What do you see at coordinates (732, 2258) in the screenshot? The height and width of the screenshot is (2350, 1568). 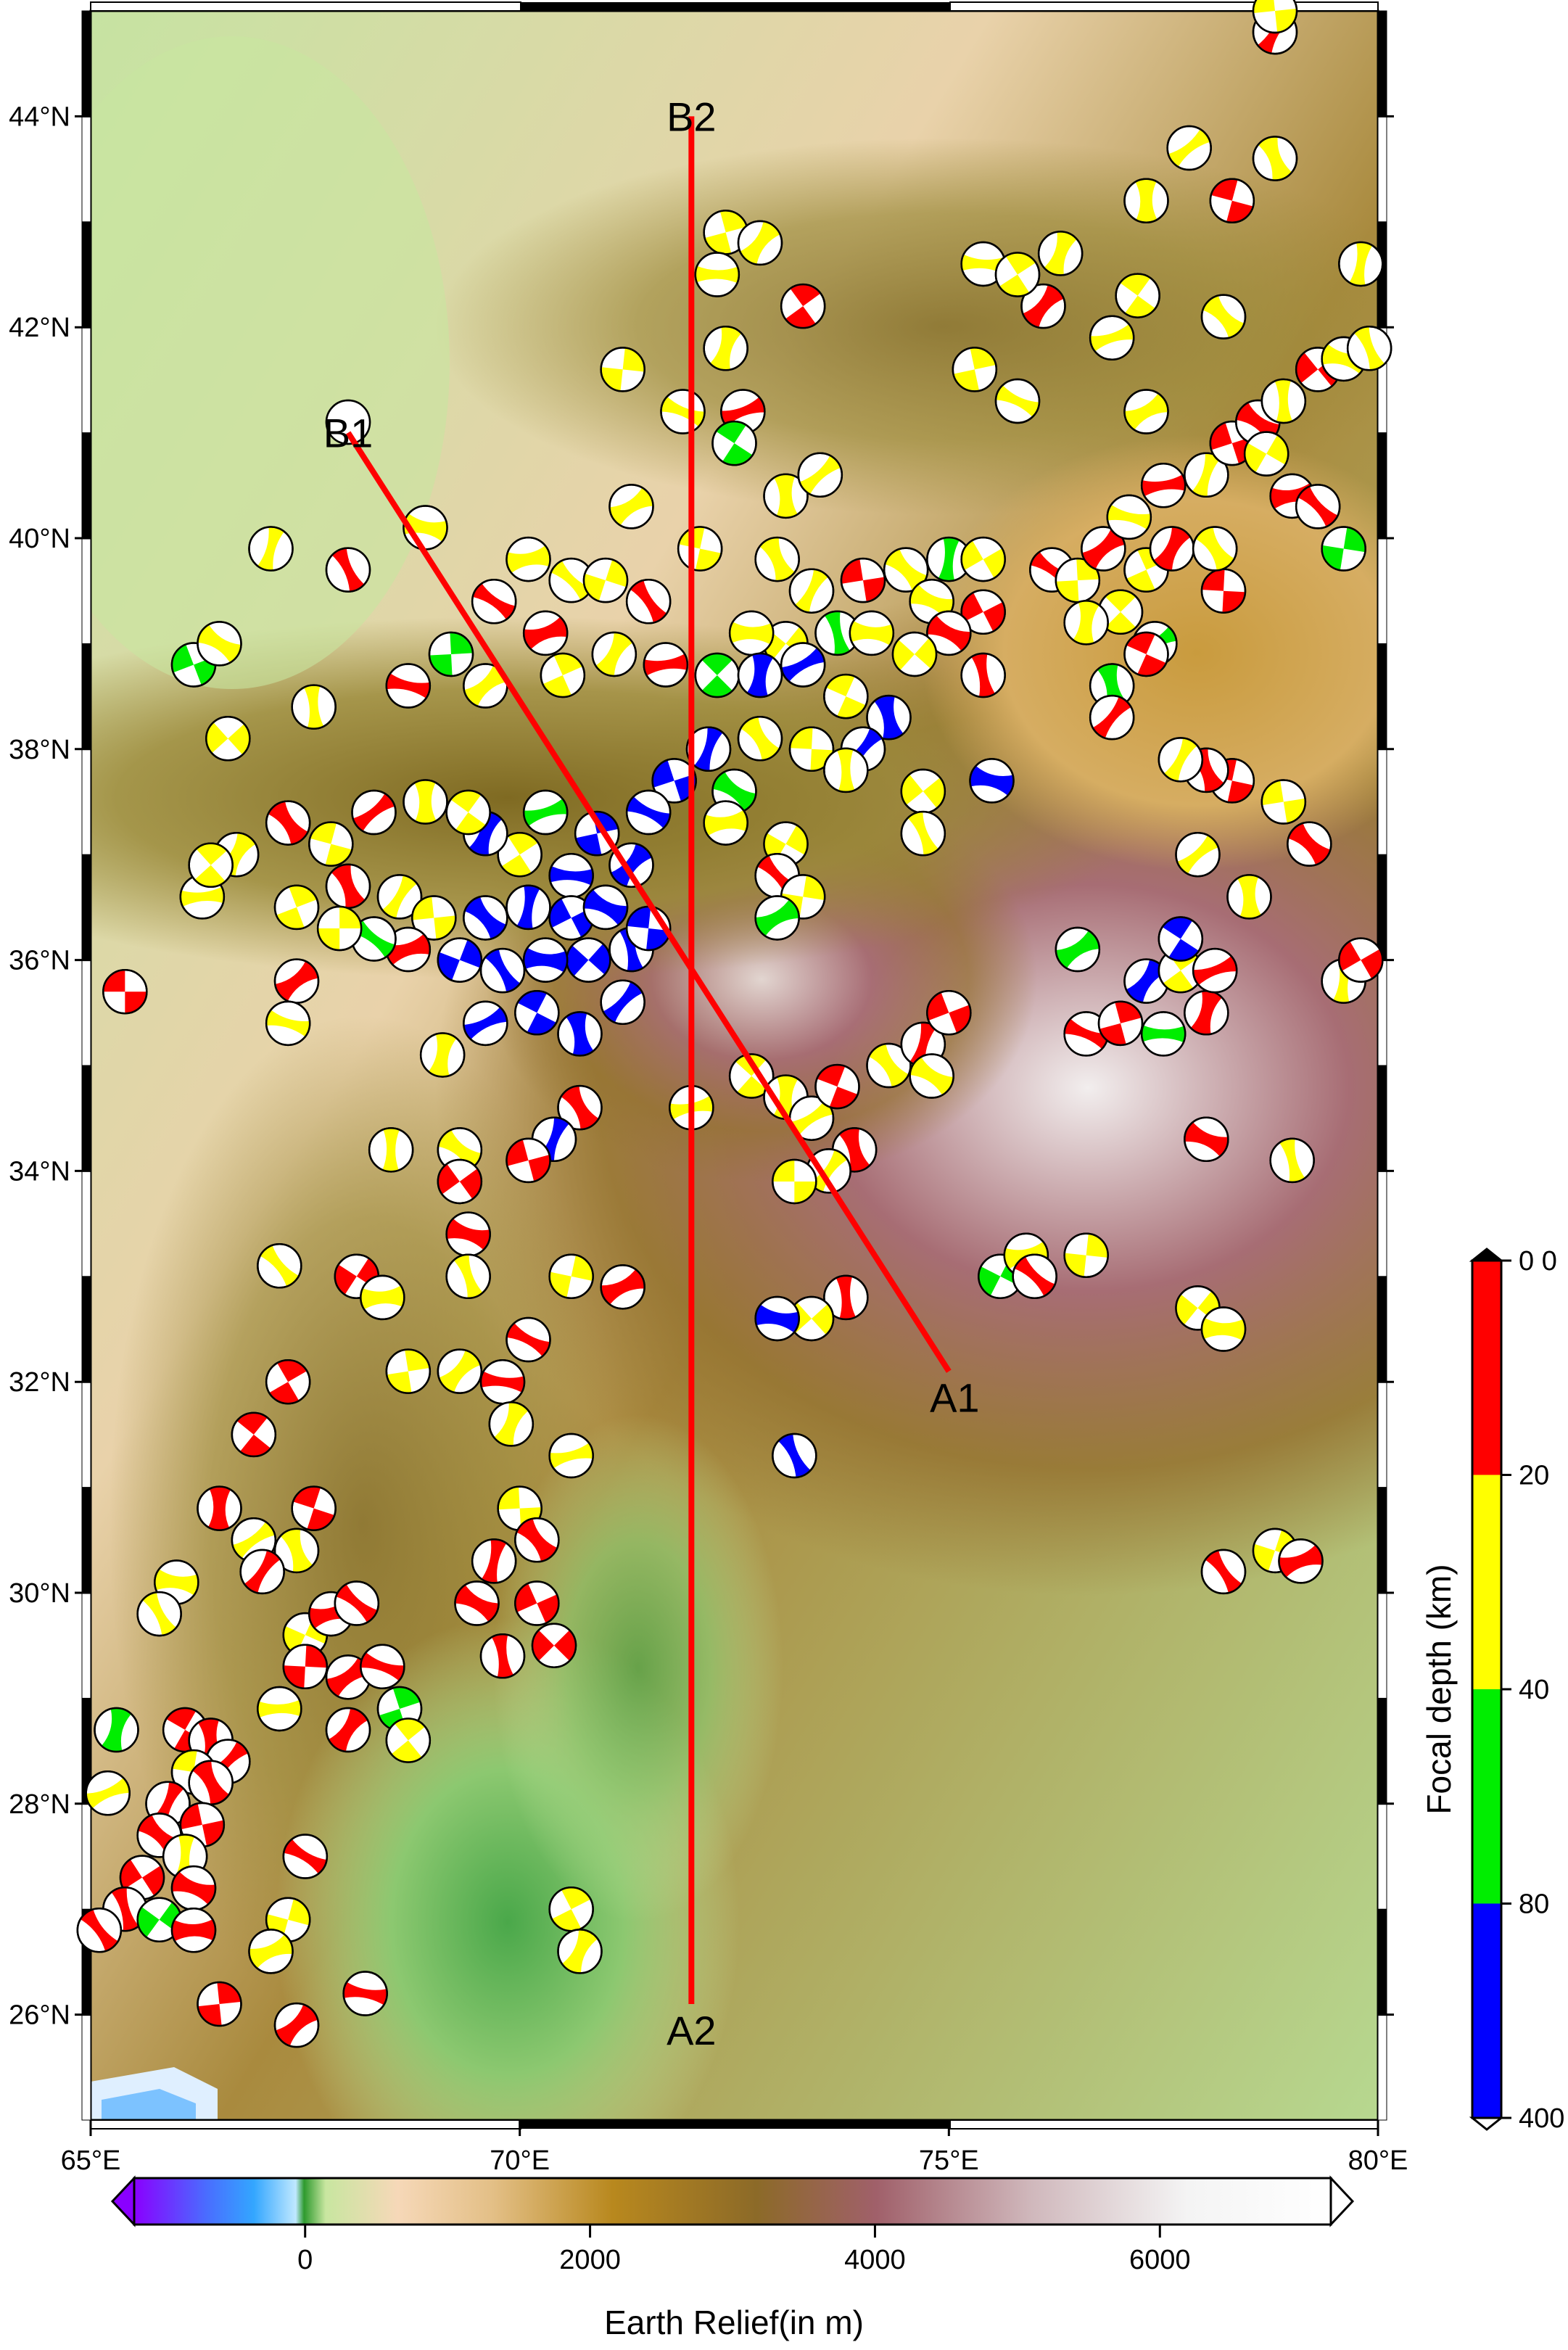 I see `relief-colorbar: 0 2000 4000 6000 Earth Relief(in m)` at bounding box center [732, 2258].